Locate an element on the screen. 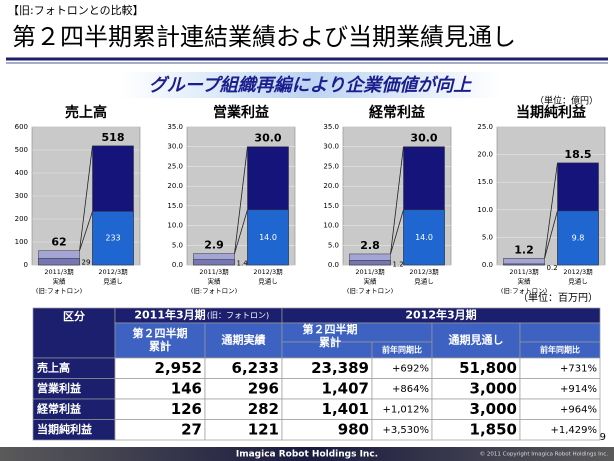 The image size is (614, 461). y-tick-label: 20.0 is located at coordinates (331, 186).